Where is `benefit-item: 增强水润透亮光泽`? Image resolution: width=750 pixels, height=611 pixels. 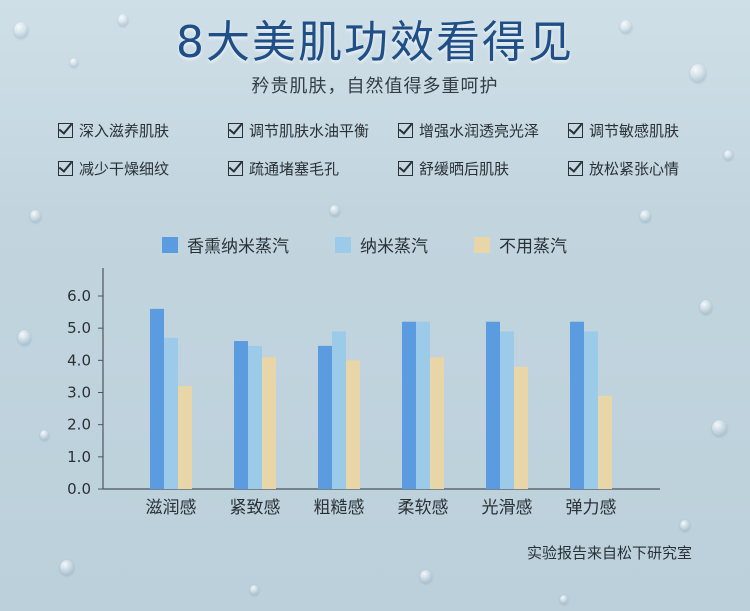 benefit-item: 增强水润透亮光泽 is located at coordinates (468, 130).